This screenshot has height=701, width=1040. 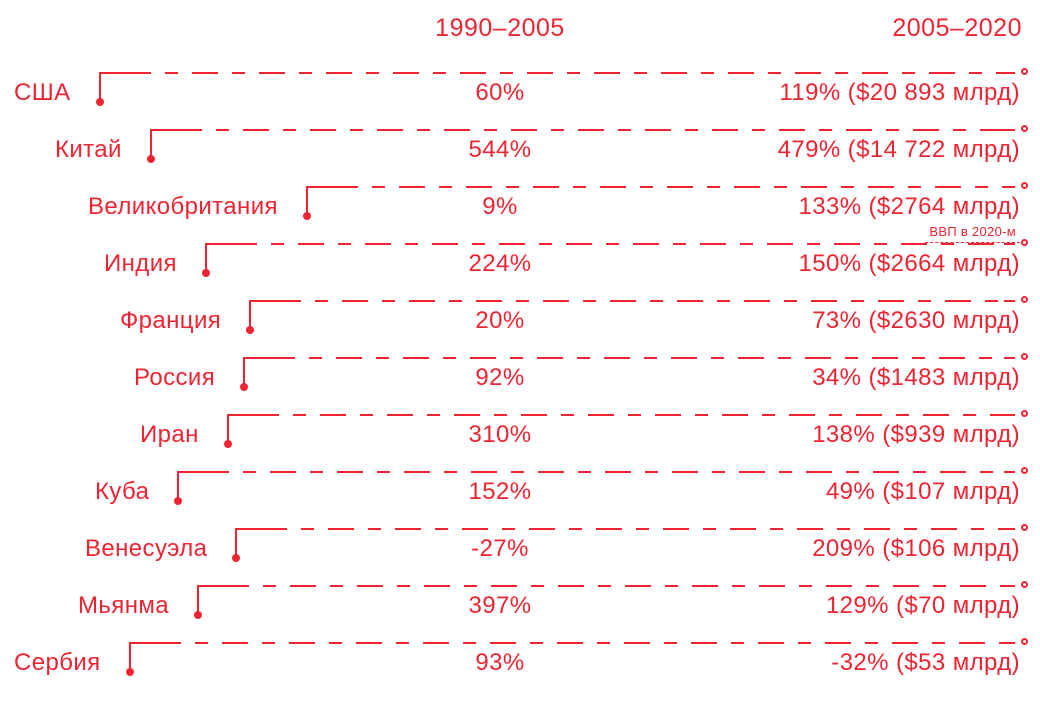 What do you see at coordinates (500, 28) in the screenshot?
I see `column-header-1990-2005: 1990–2005` at bounding box center [500, 28].